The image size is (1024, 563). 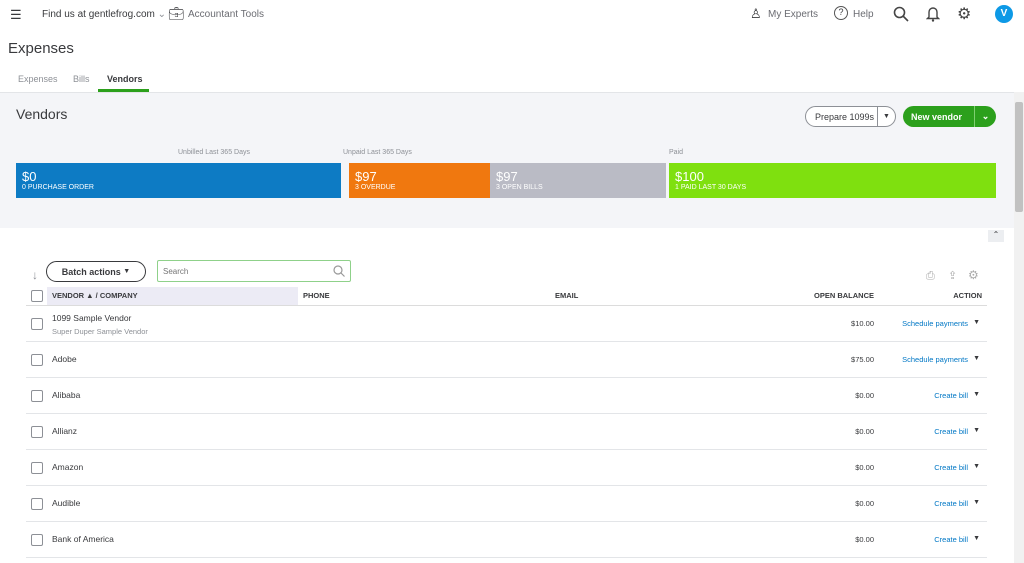 What do you see at coordinates (366, 176) in the screenshot?
I see `card-amount: $97` at bounding box center [366, 176].